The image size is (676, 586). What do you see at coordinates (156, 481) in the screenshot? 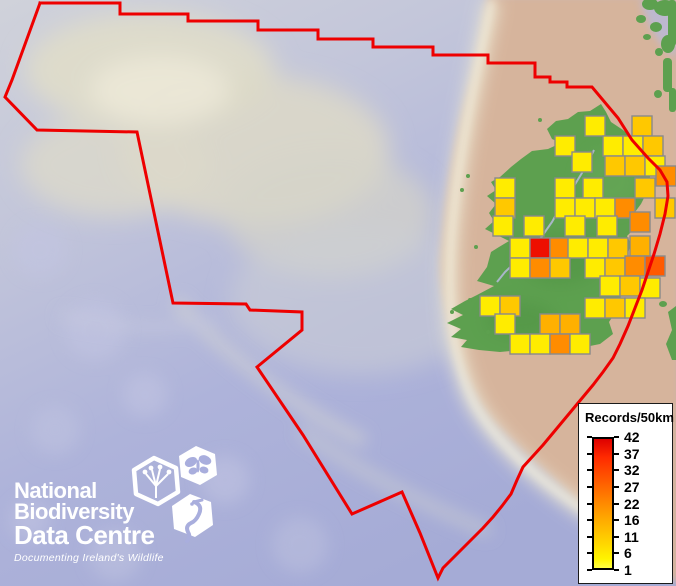
I see `plant-hexagon-icon` at bounding box center [156, 481].